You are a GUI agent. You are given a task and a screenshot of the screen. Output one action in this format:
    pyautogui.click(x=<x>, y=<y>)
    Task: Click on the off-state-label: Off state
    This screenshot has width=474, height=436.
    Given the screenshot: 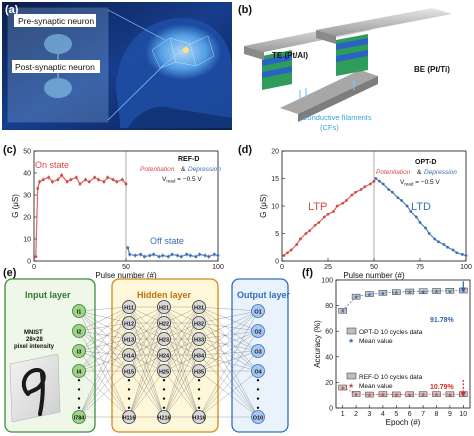 What is the action you would take?
    pyautogui.click(x=167, y=241)
    